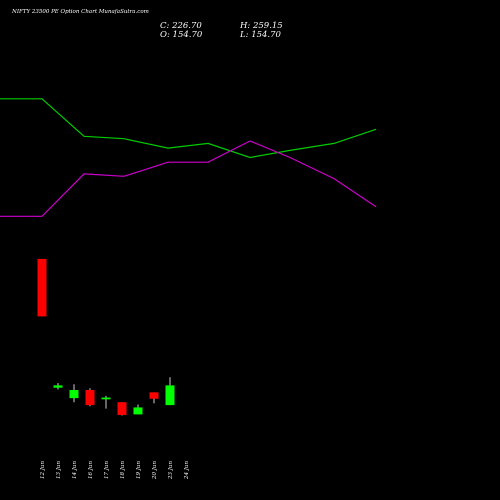  What do you see at coordinates (139, 470) in the screenshot?
I see `x-tick-label: 19 Jun` at bounding box center [139, 470].